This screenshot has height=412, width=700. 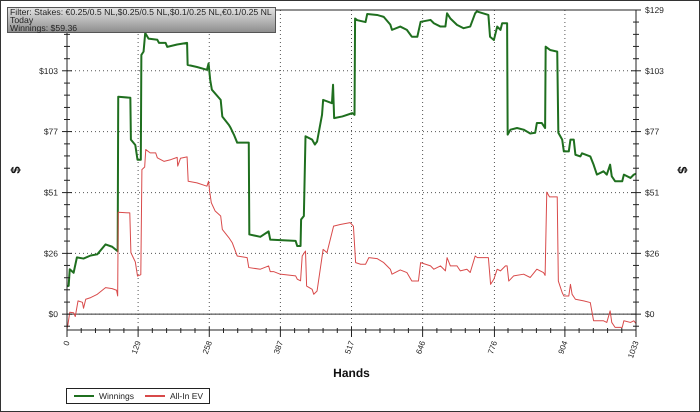 What do you see at coordinates (136, 347) in the screenshot?
I see `x-tick-label: 129` at bounding box center [136, 347].